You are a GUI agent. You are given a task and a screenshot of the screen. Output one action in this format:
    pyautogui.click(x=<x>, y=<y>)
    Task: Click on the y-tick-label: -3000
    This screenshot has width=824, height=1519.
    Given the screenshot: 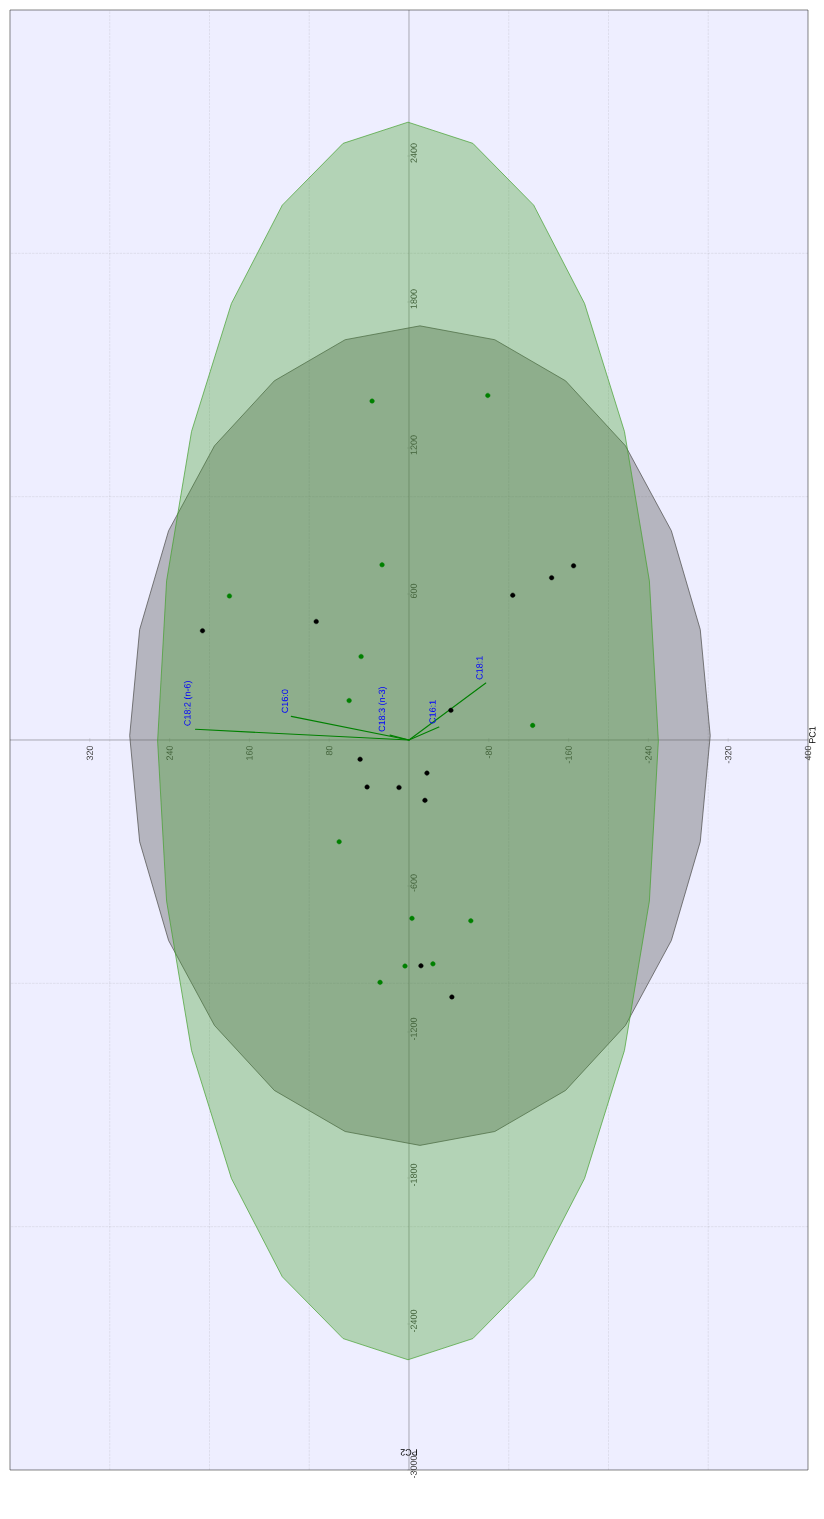 What is the action you would take?
    pyautogui.click(x=413, y=1467)
    